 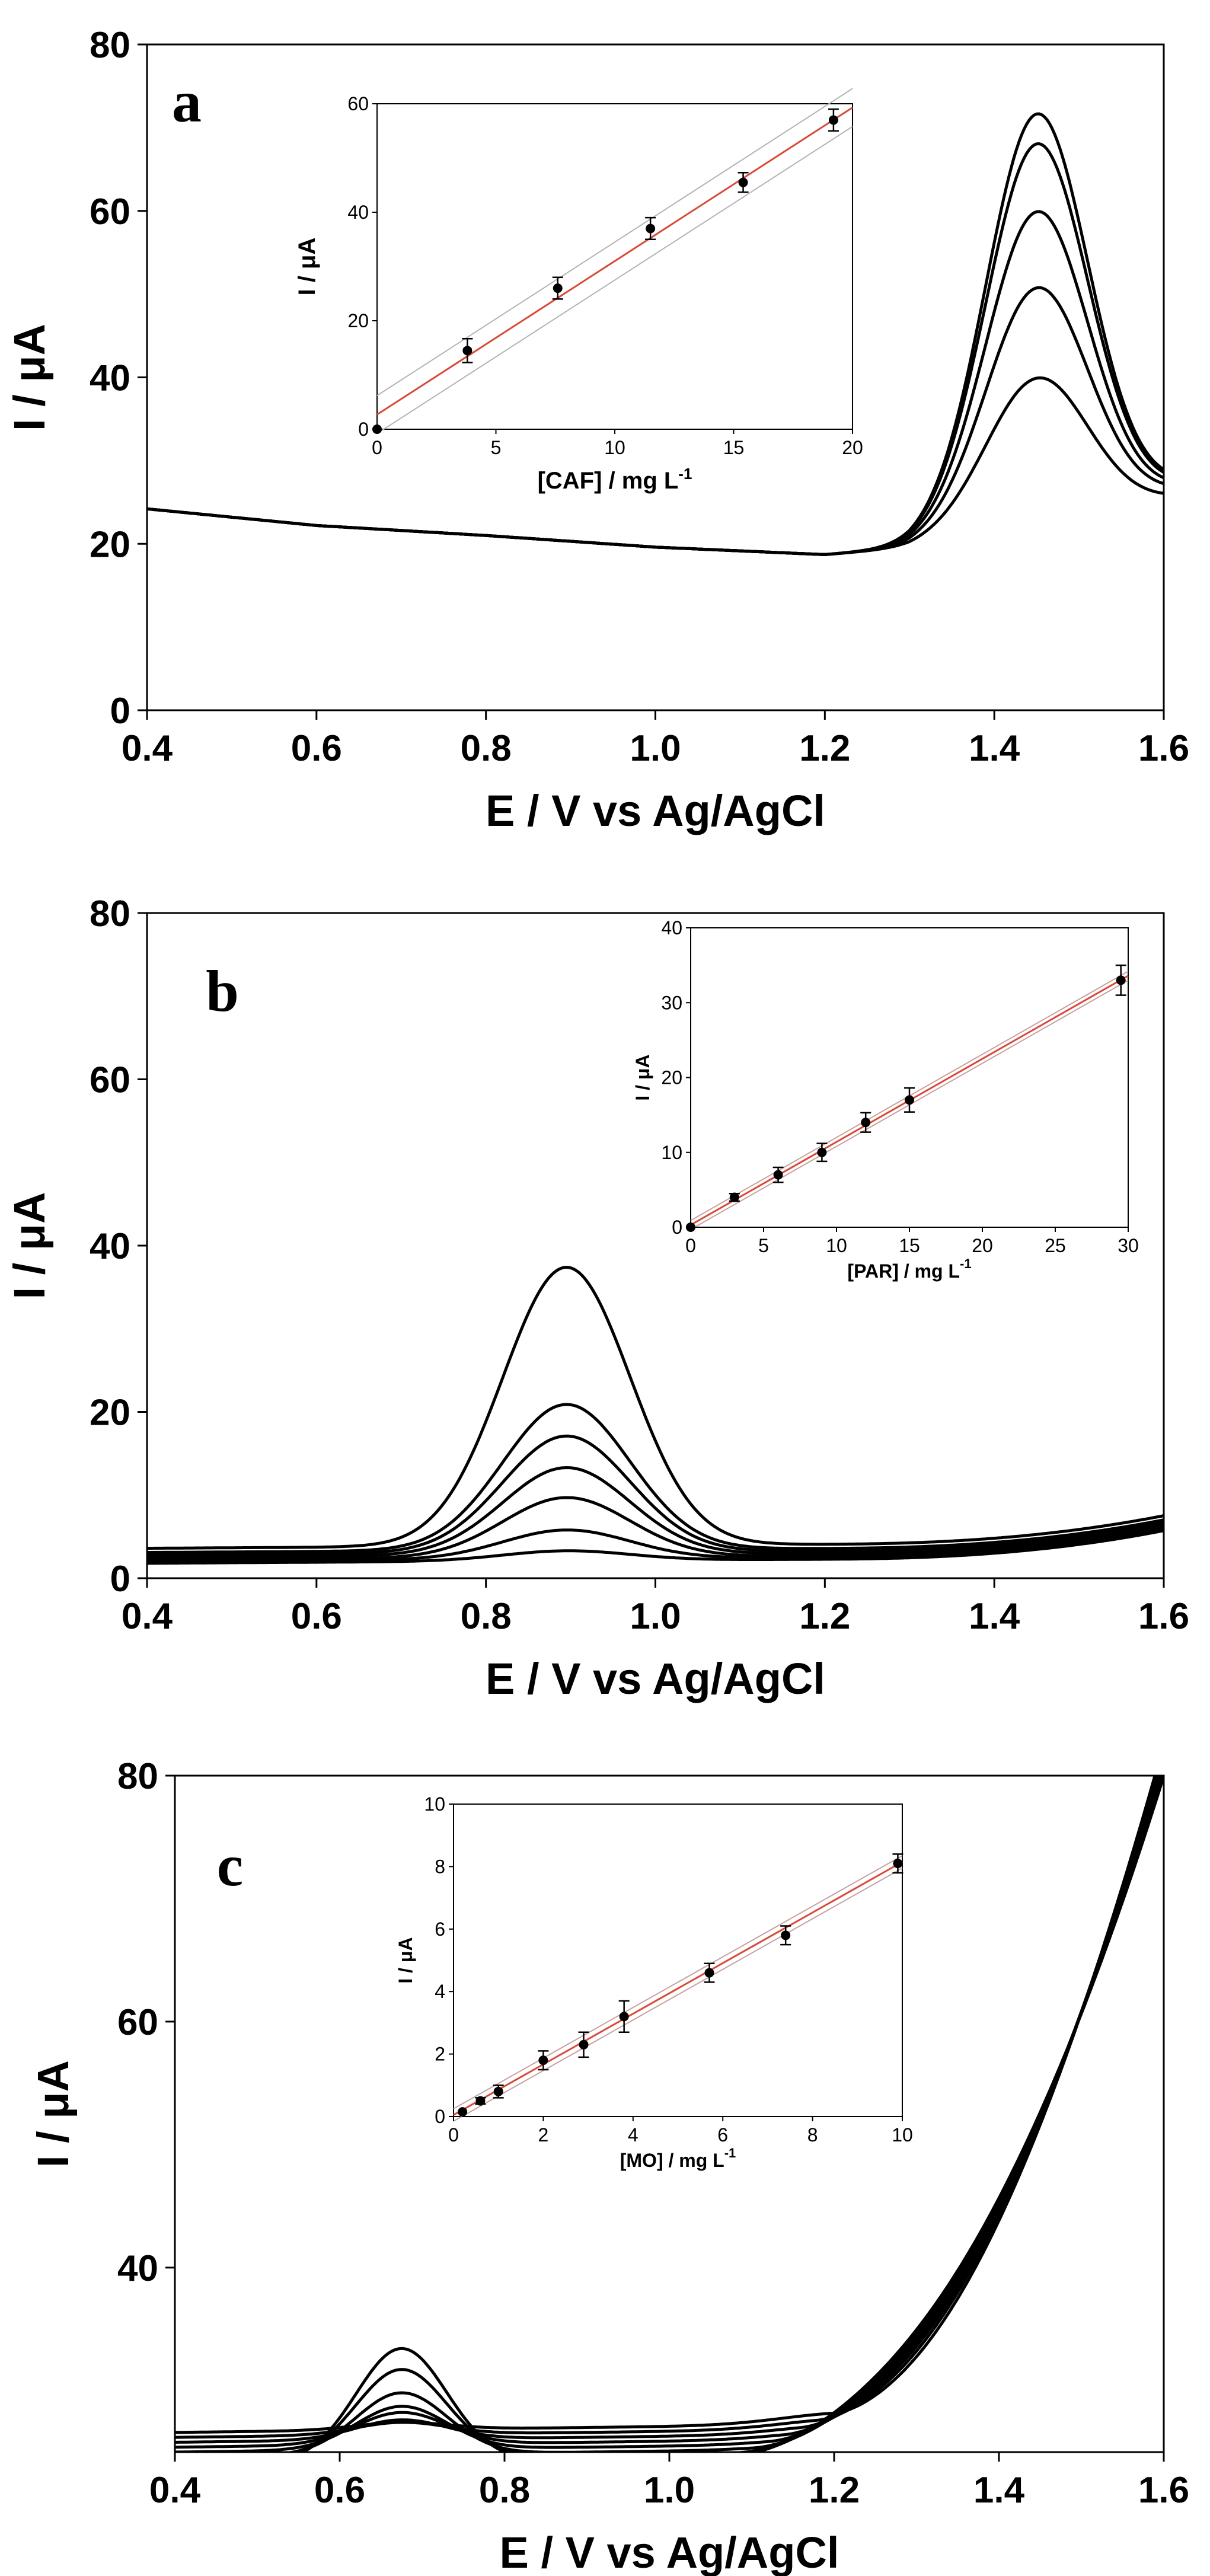 What do you see at coordinates (909, 1269) in the screenshot?
I see `inset-x-axis-label: [PAR] / mg L-1` at bounding box center [909, 1269].